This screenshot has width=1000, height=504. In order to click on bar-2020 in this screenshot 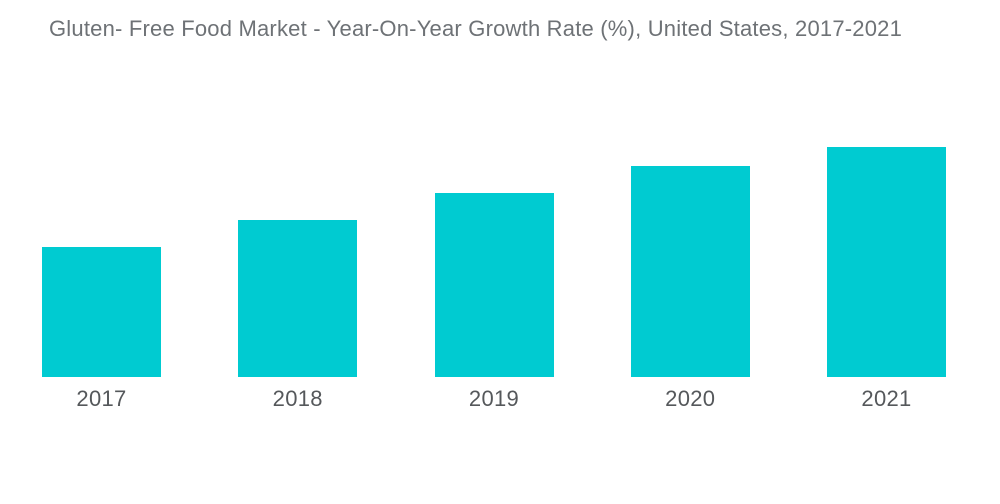, I will do `click(690, 271)`.